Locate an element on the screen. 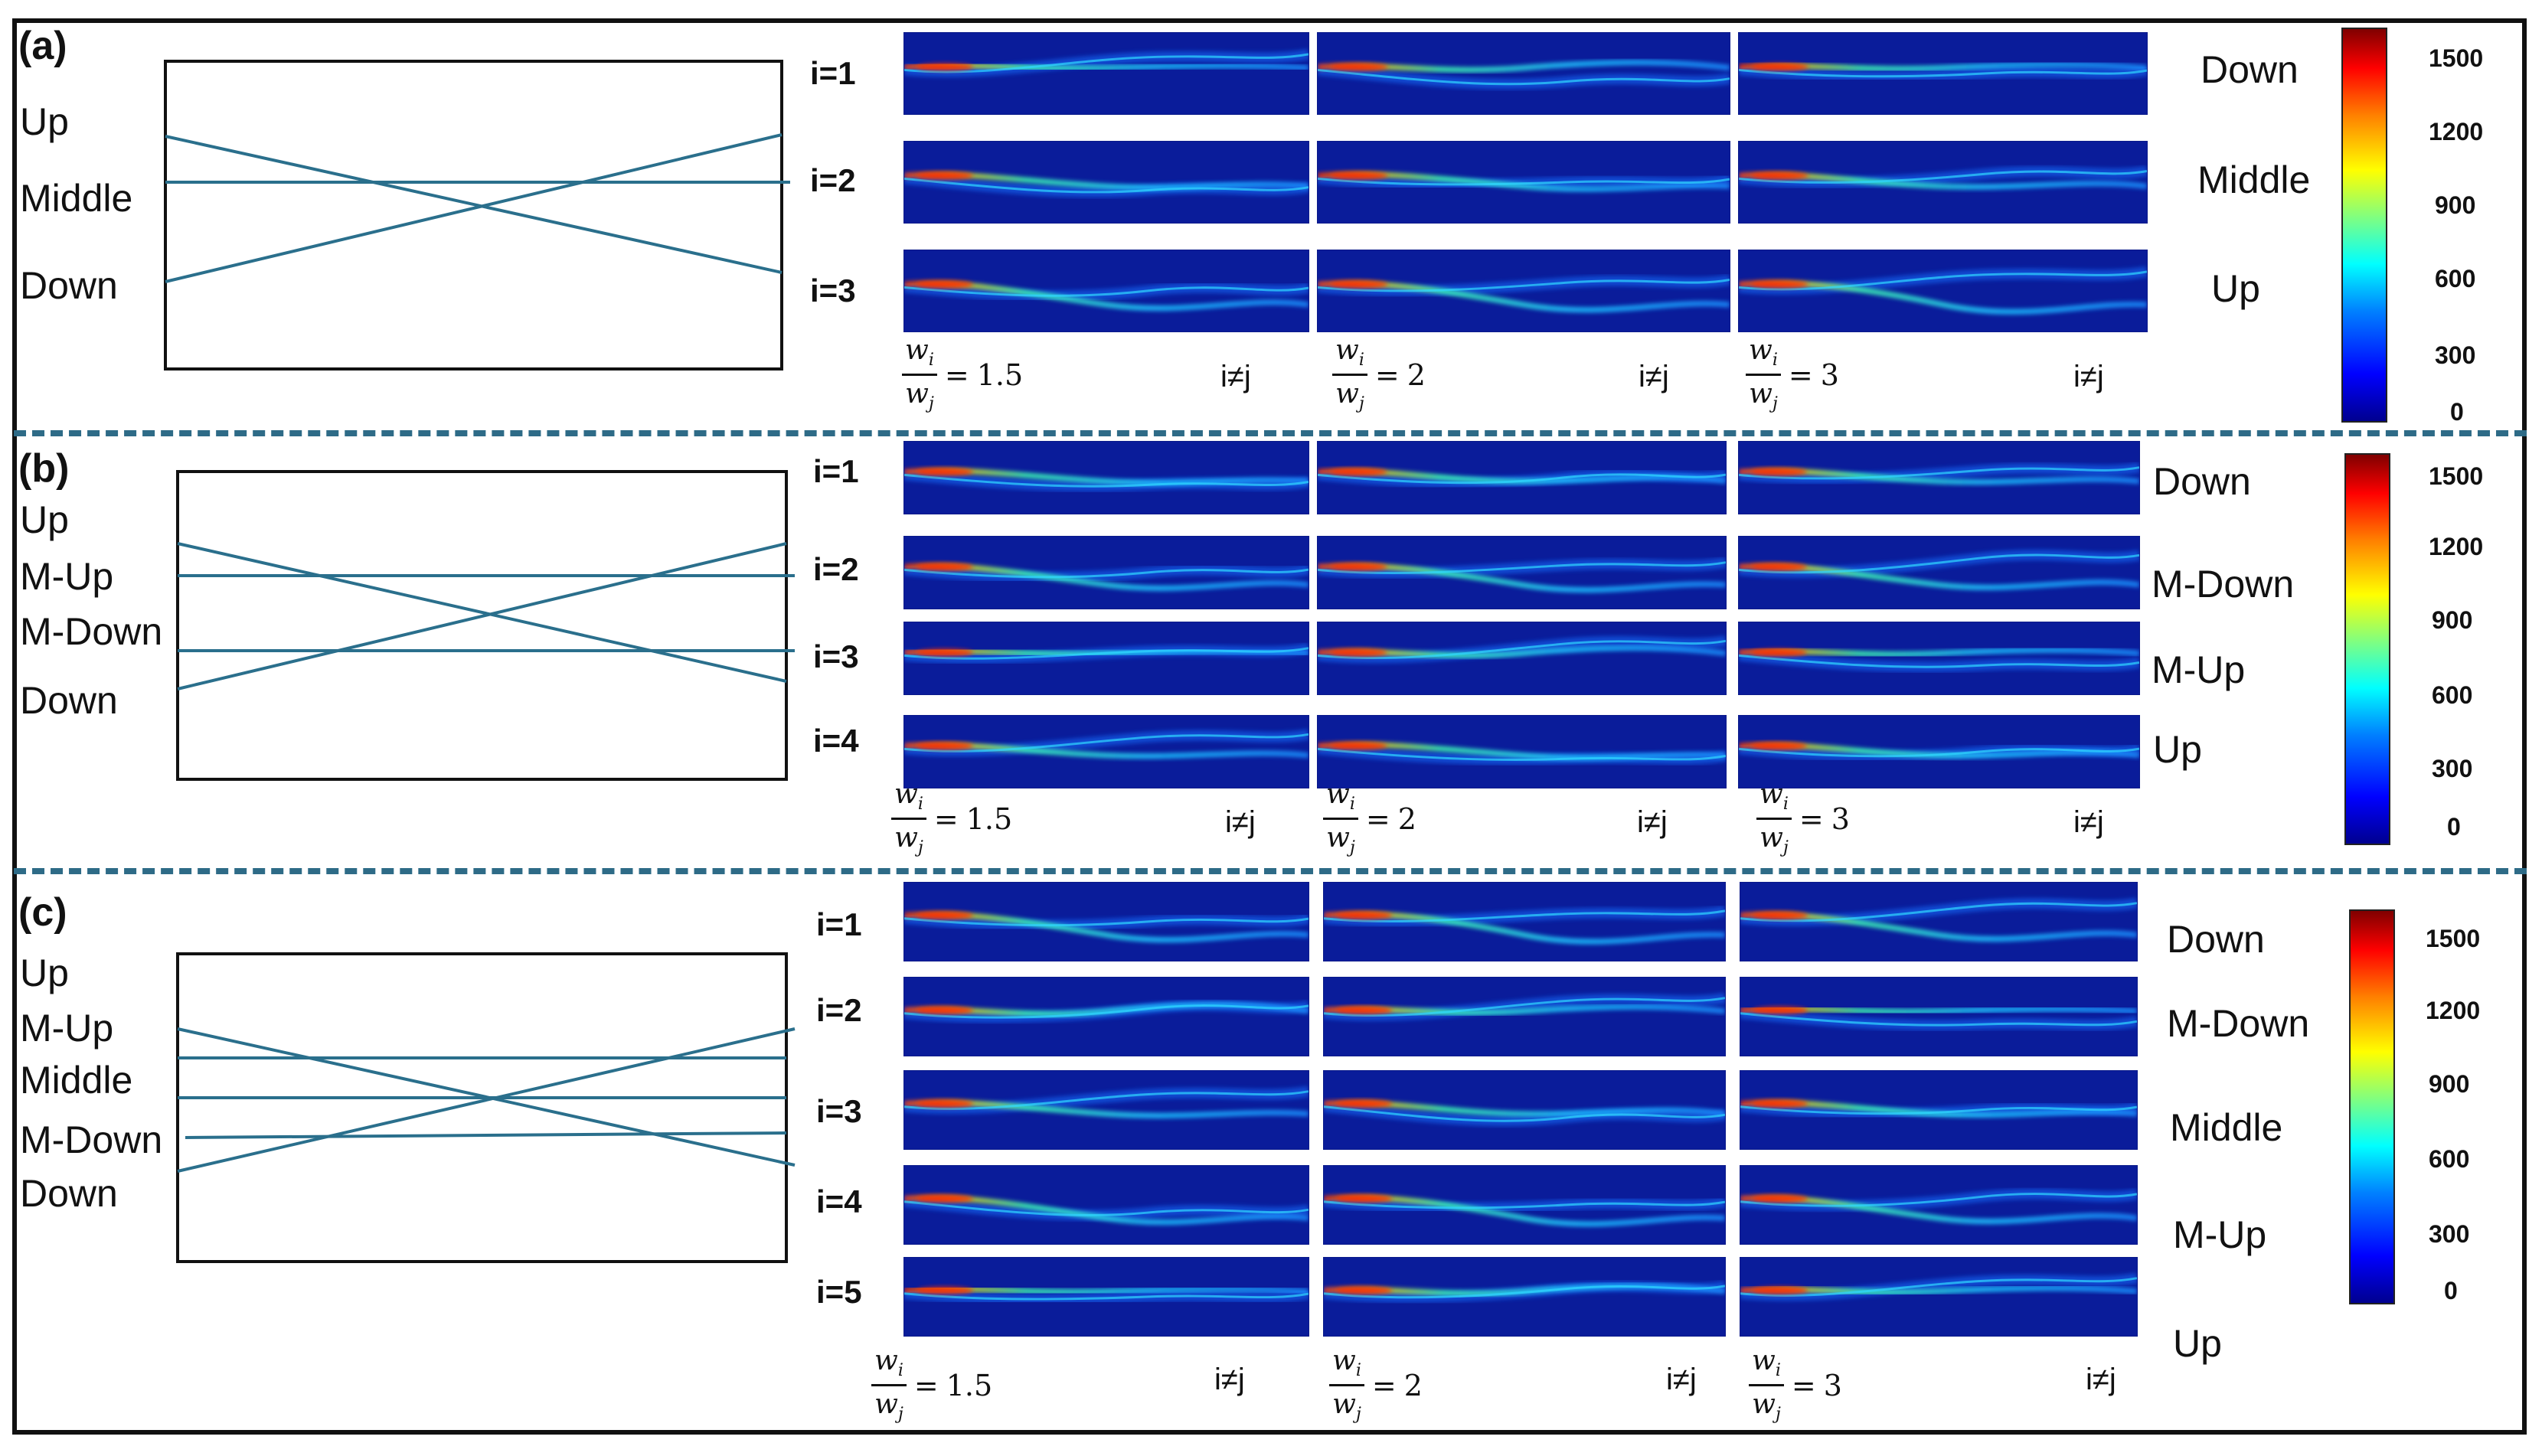 The height and width of the screenshot is (1456, 2542). panel-tag-a: (a) is located at coordinates (42, 46).